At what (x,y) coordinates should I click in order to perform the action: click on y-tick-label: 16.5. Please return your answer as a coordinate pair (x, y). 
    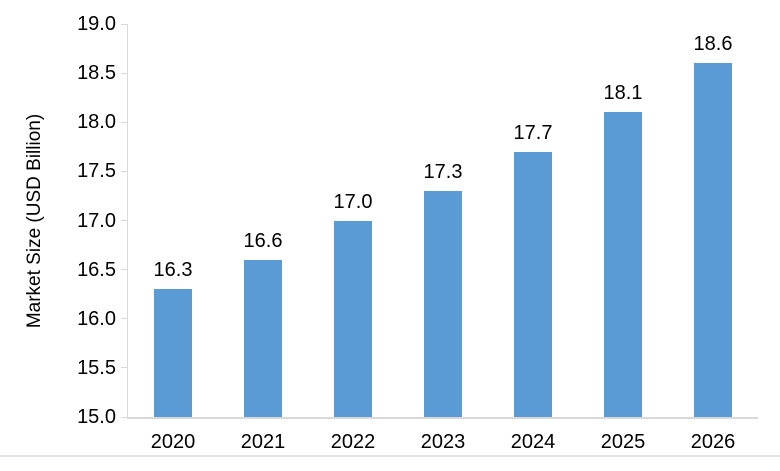
    Looking at the image, I should click on (96, 269).